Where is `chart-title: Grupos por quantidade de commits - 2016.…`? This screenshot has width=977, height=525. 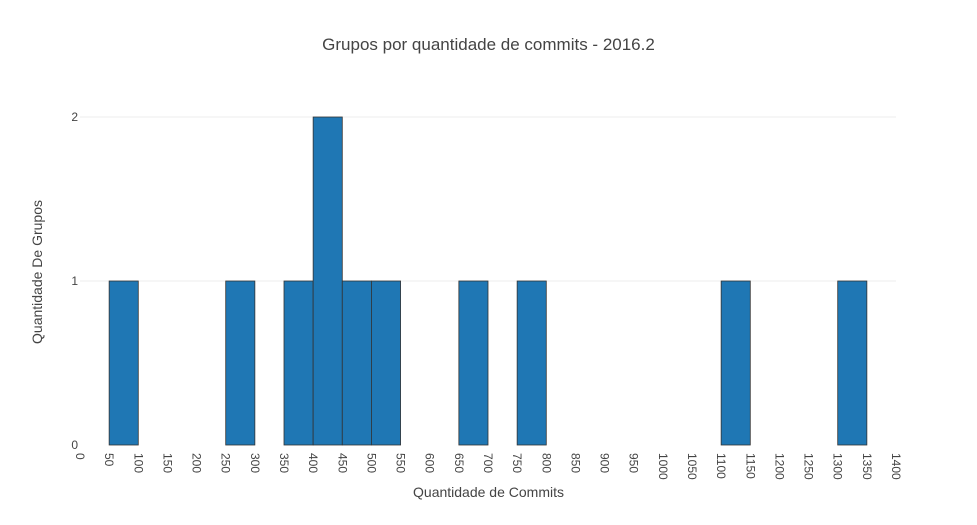
chart-title: Grupos por quantidade de commits - 2016.… is located at coordinates (488, 44).